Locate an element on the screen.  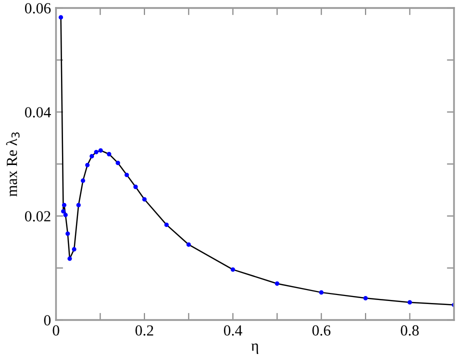
x-tick-label: 0.6 is located at coordinates (321, 330).